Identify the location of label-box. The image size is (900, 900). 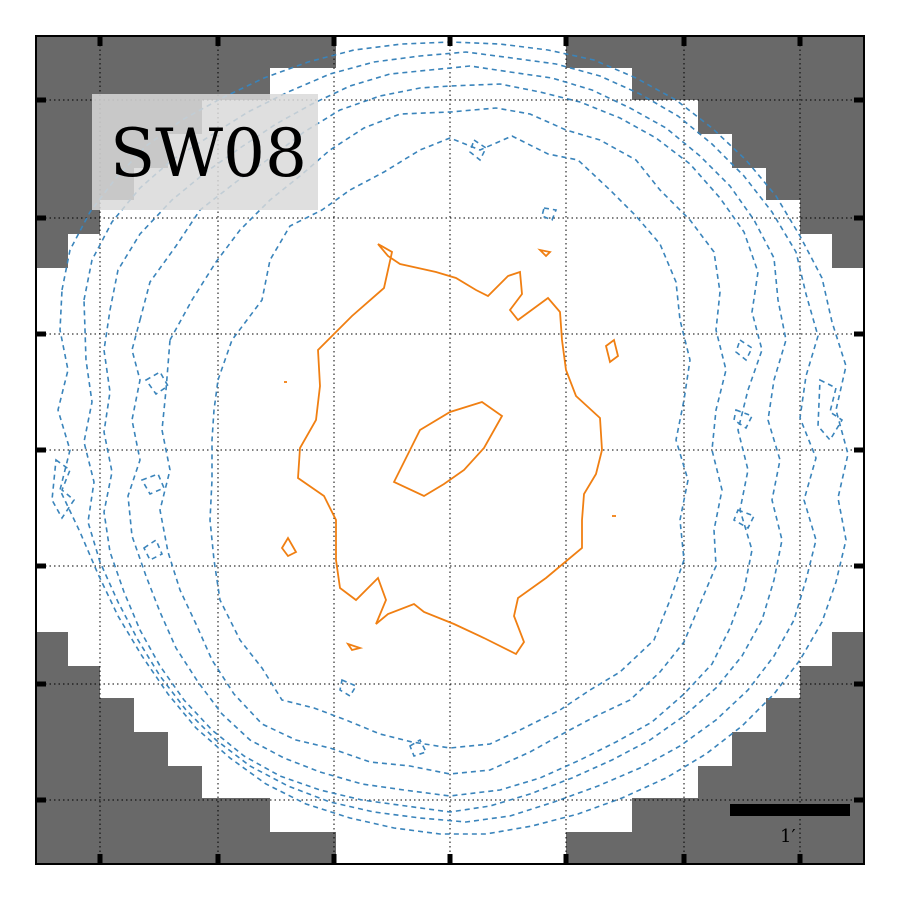
(205, 152).